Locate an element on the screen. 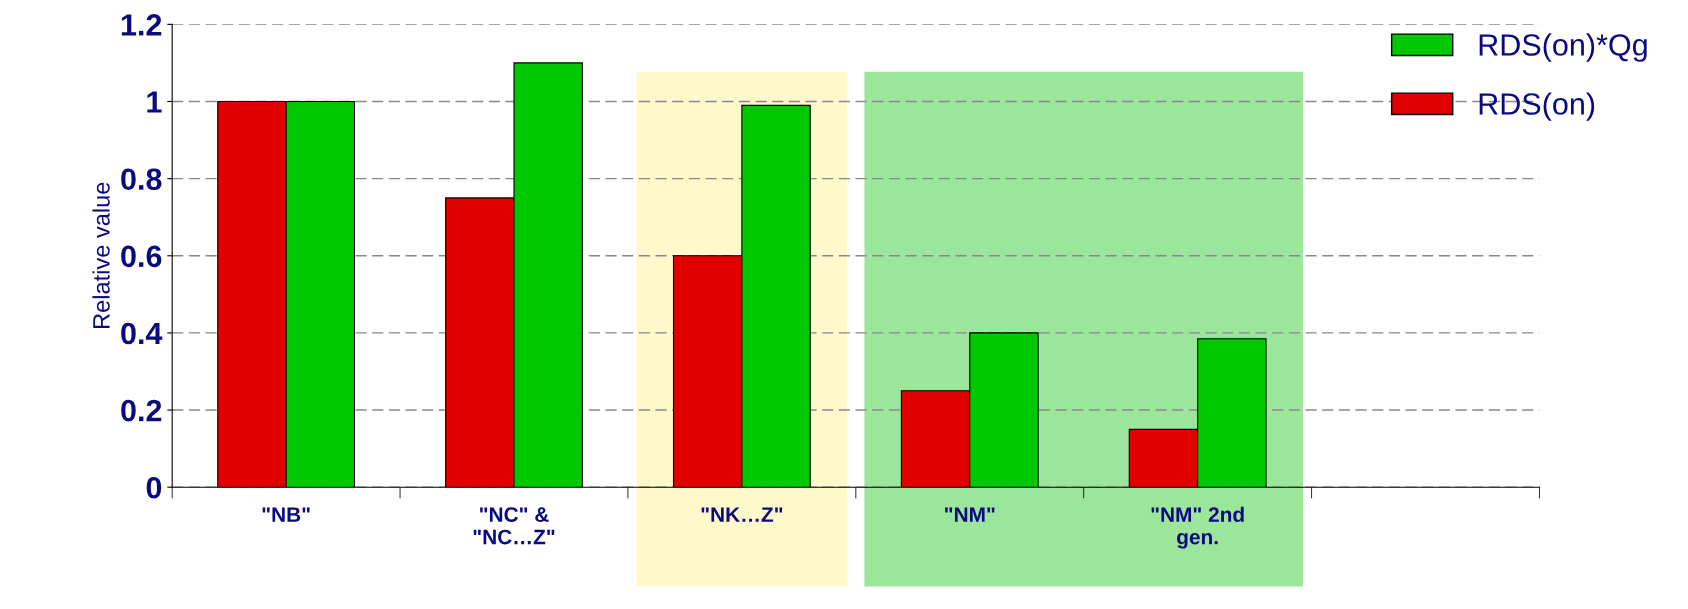 This screenshot has width=1688, height=609. y-tick-label: 0.4 is located at coordinates (142, 333).